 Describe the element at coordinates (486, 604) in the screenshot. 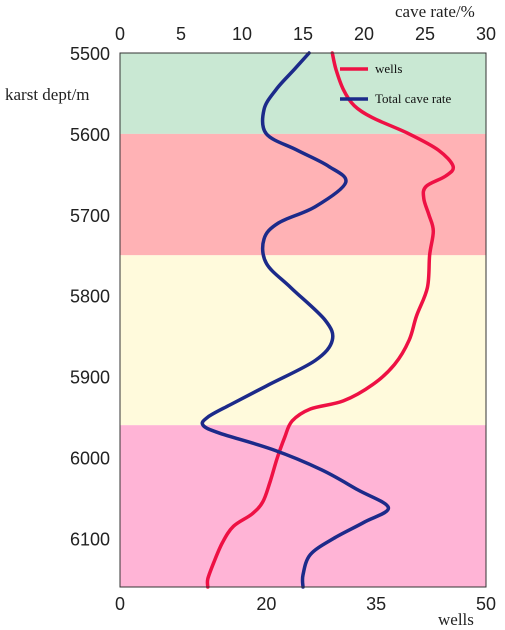

I see `wells-tick-50: 50` at that location.